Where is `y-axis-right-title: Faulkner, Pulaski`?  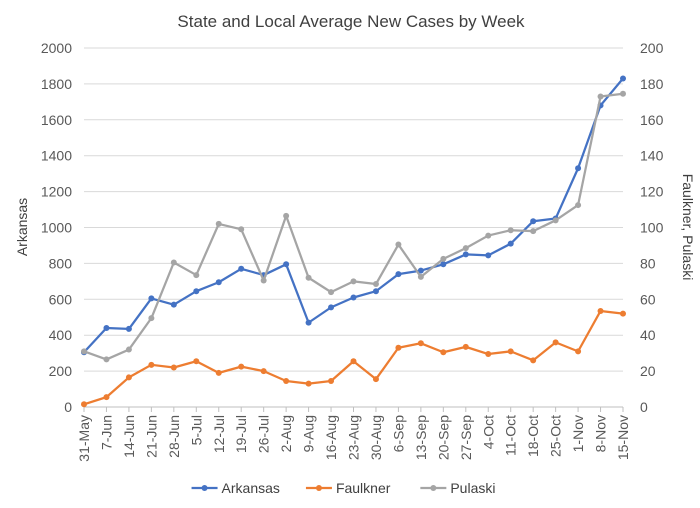
y-axis-right-title: Faulkner, Pulaski is located at coordinates (688, 227).